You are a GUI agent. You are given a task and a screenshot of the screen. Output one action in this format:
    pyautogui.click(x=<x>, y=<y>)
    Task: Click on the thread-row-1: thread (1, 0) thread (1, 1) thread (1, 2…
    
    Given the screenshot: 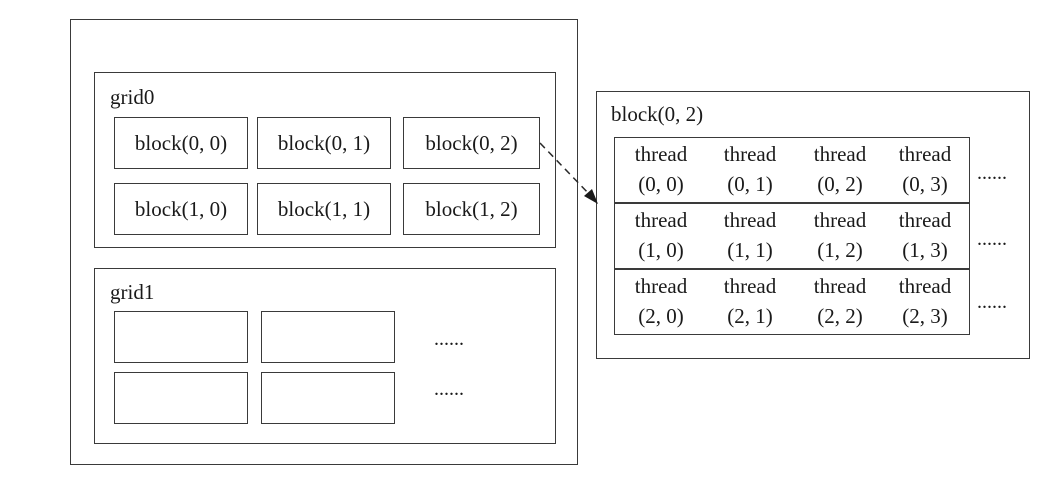 What is the action you would take?
    pyautogui.click(x=792, y=236)
    